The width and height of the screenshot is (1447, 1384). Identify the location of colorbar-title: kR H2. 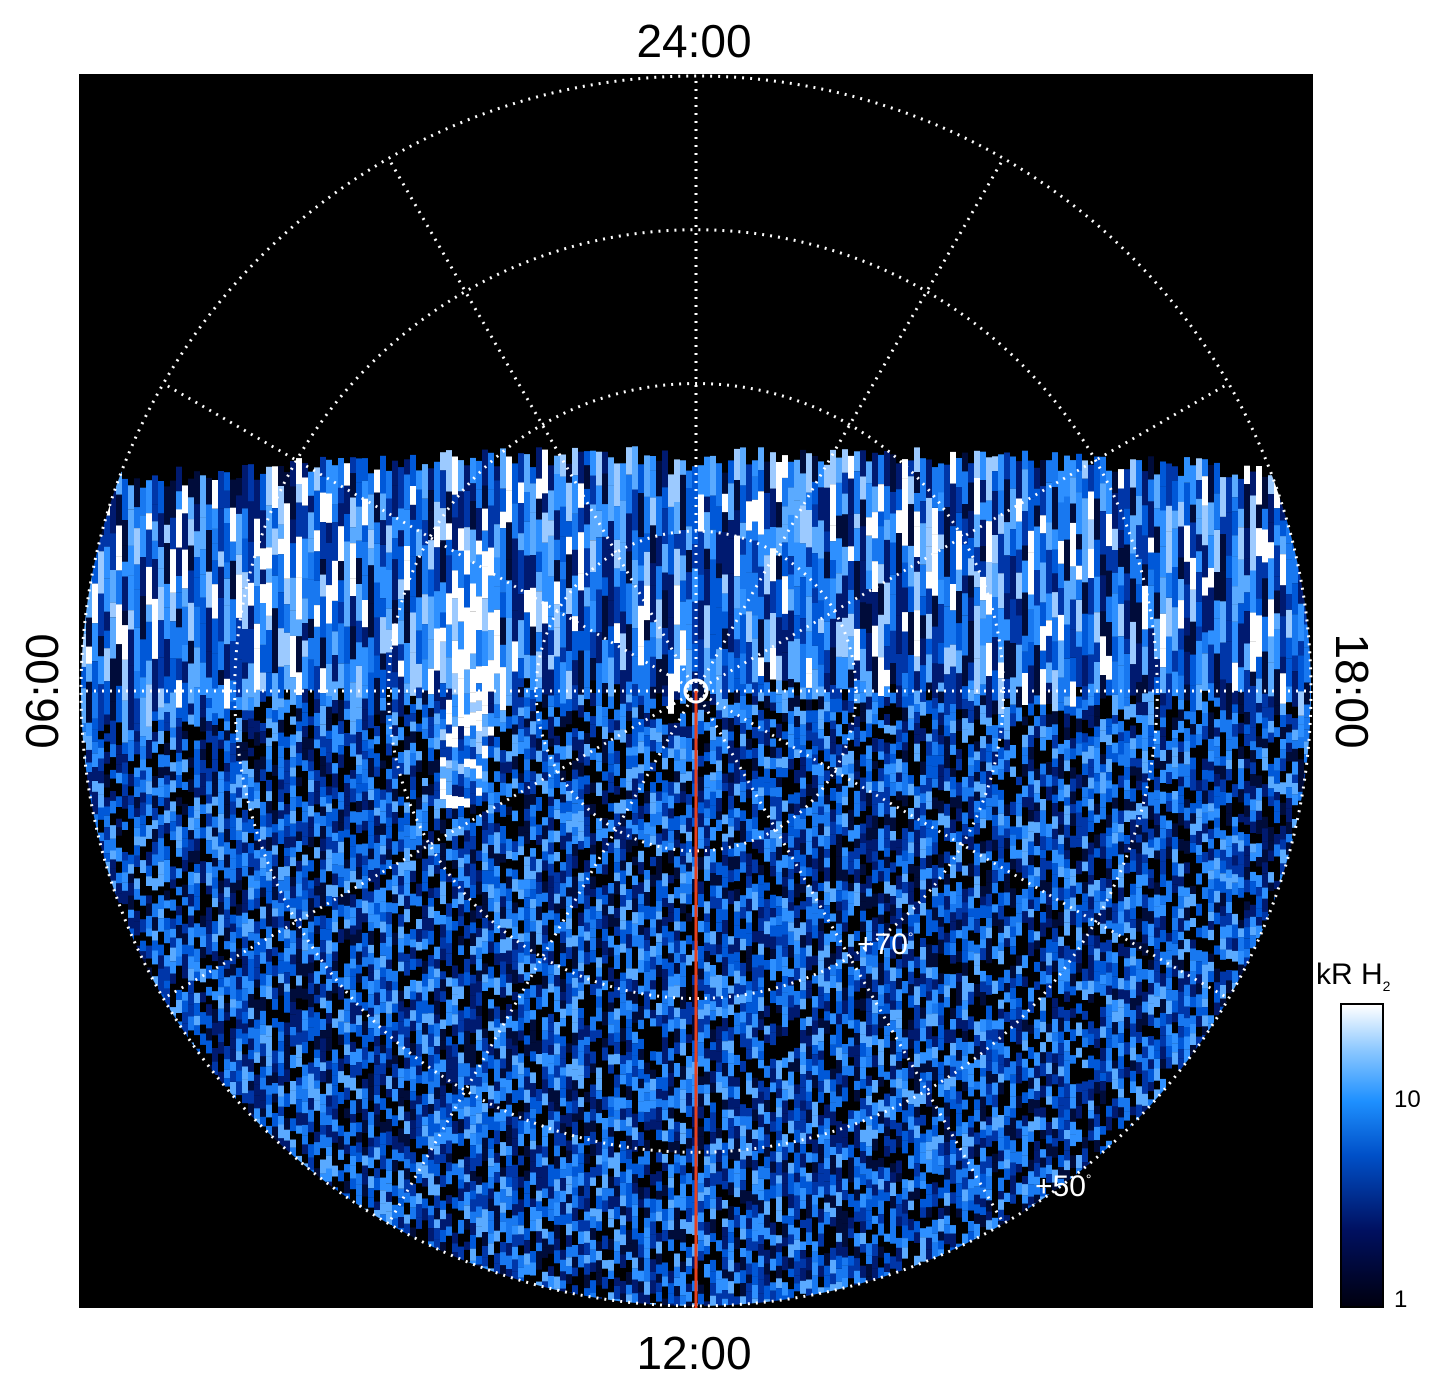
(1353, 976).